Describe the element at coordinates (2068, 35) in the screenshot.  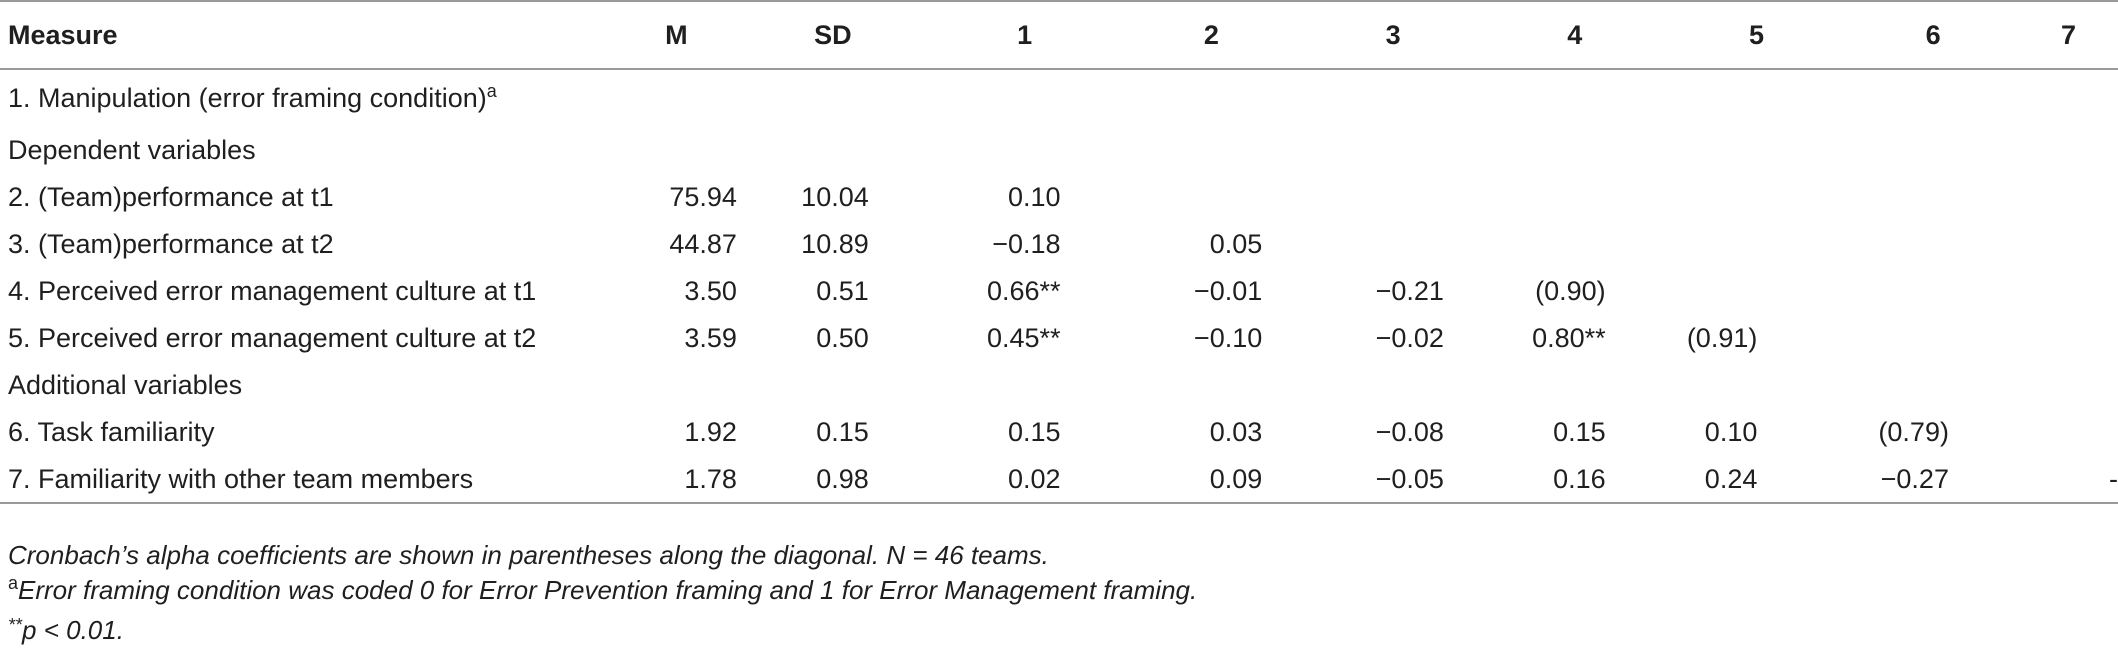
I see `header-7: 7` at that location.